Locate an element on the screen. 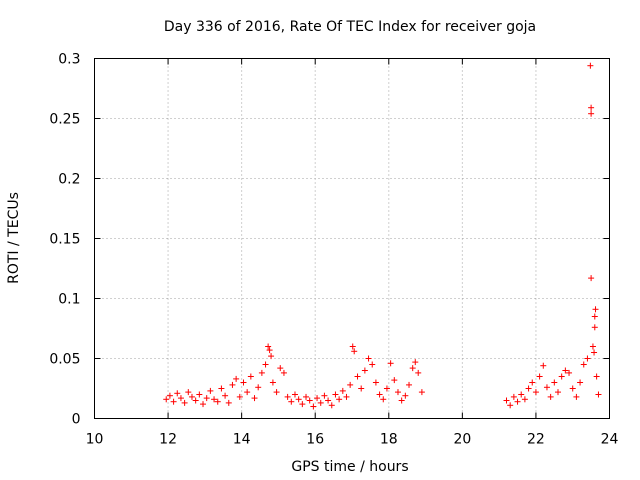 The width and height of the screenshot is (640, 480). y-tick-label: 0.1 is located at coordinates (69, 300).